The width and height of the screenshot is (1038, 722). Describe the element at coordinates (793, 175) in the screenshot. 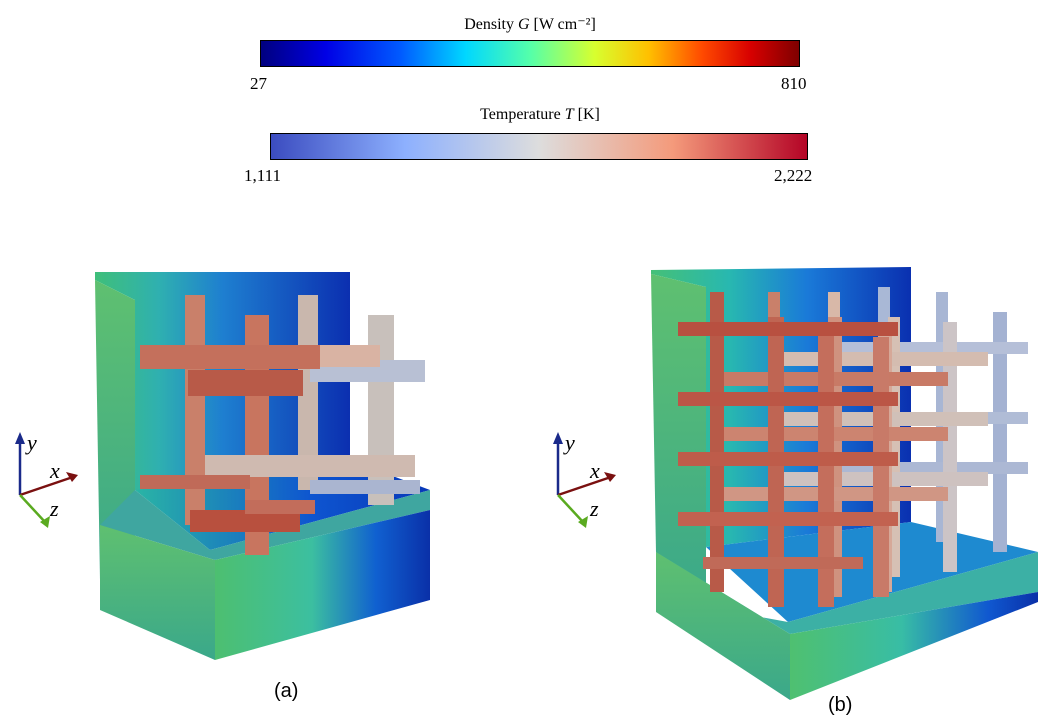

I see `temperature-max-label: 2,222` at that location.